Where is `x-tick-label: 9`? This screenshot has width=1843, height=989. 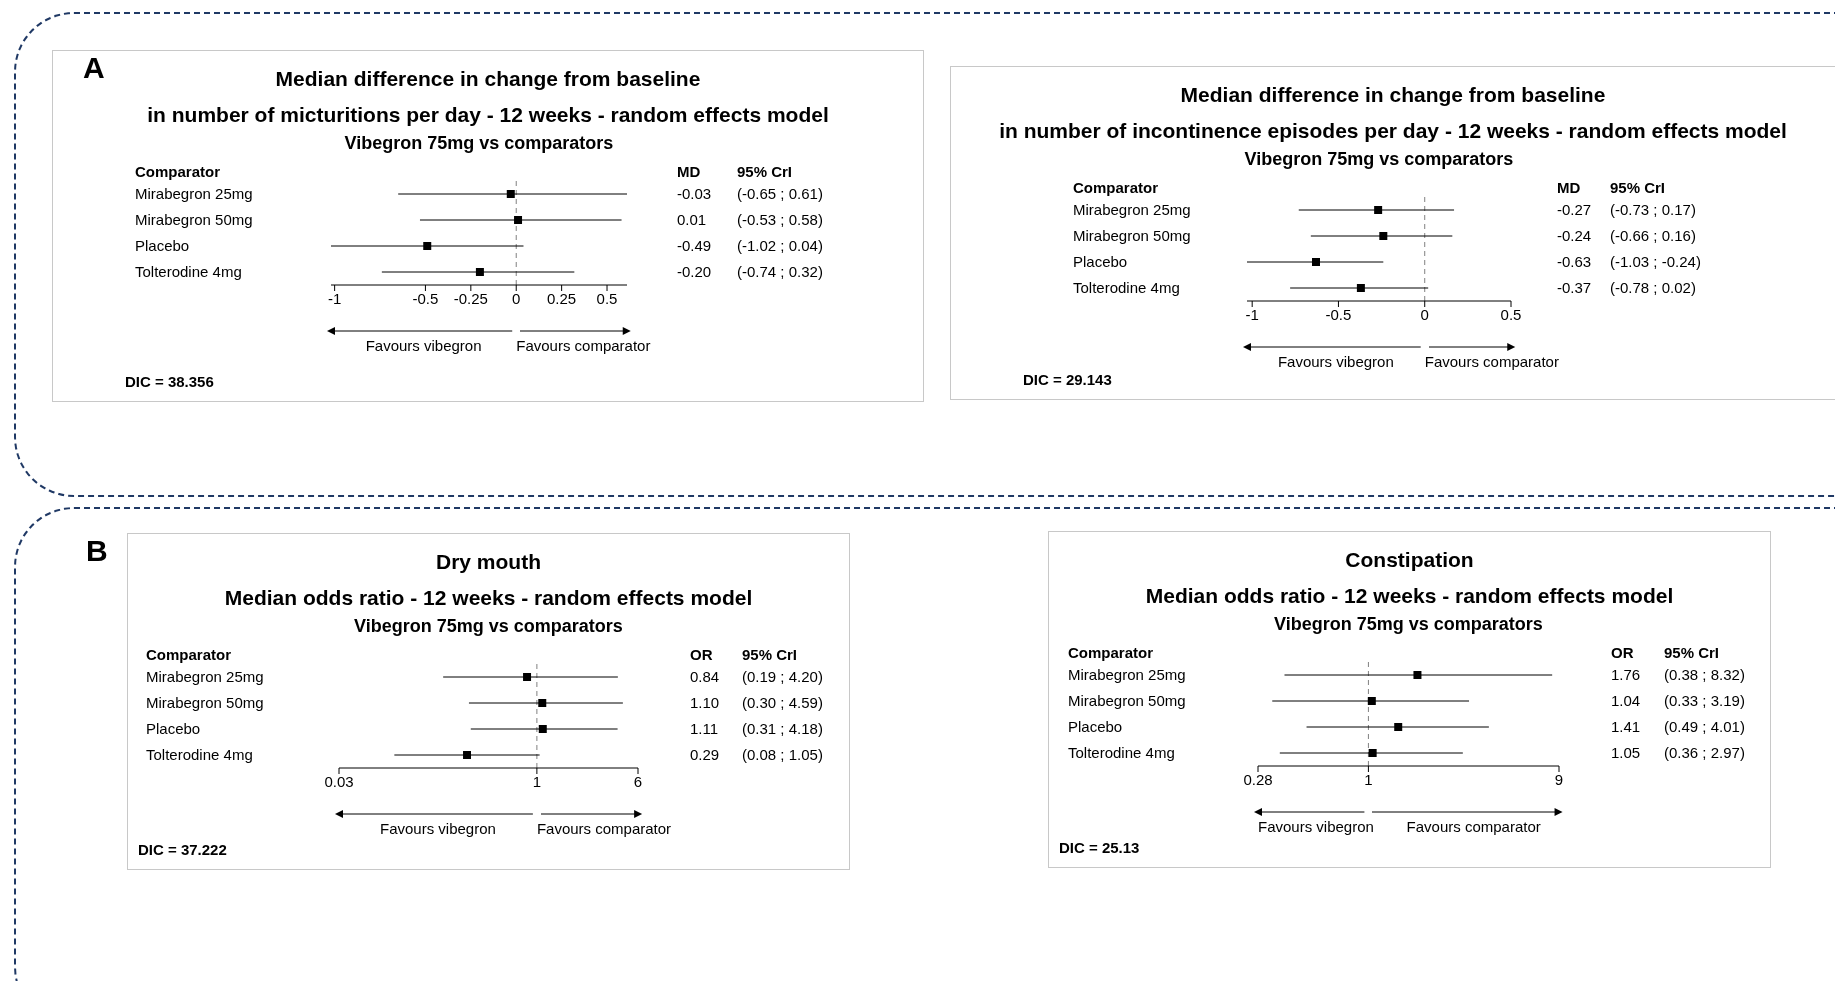 x-tick-label: 9 is located at coordinates (1559, 779).